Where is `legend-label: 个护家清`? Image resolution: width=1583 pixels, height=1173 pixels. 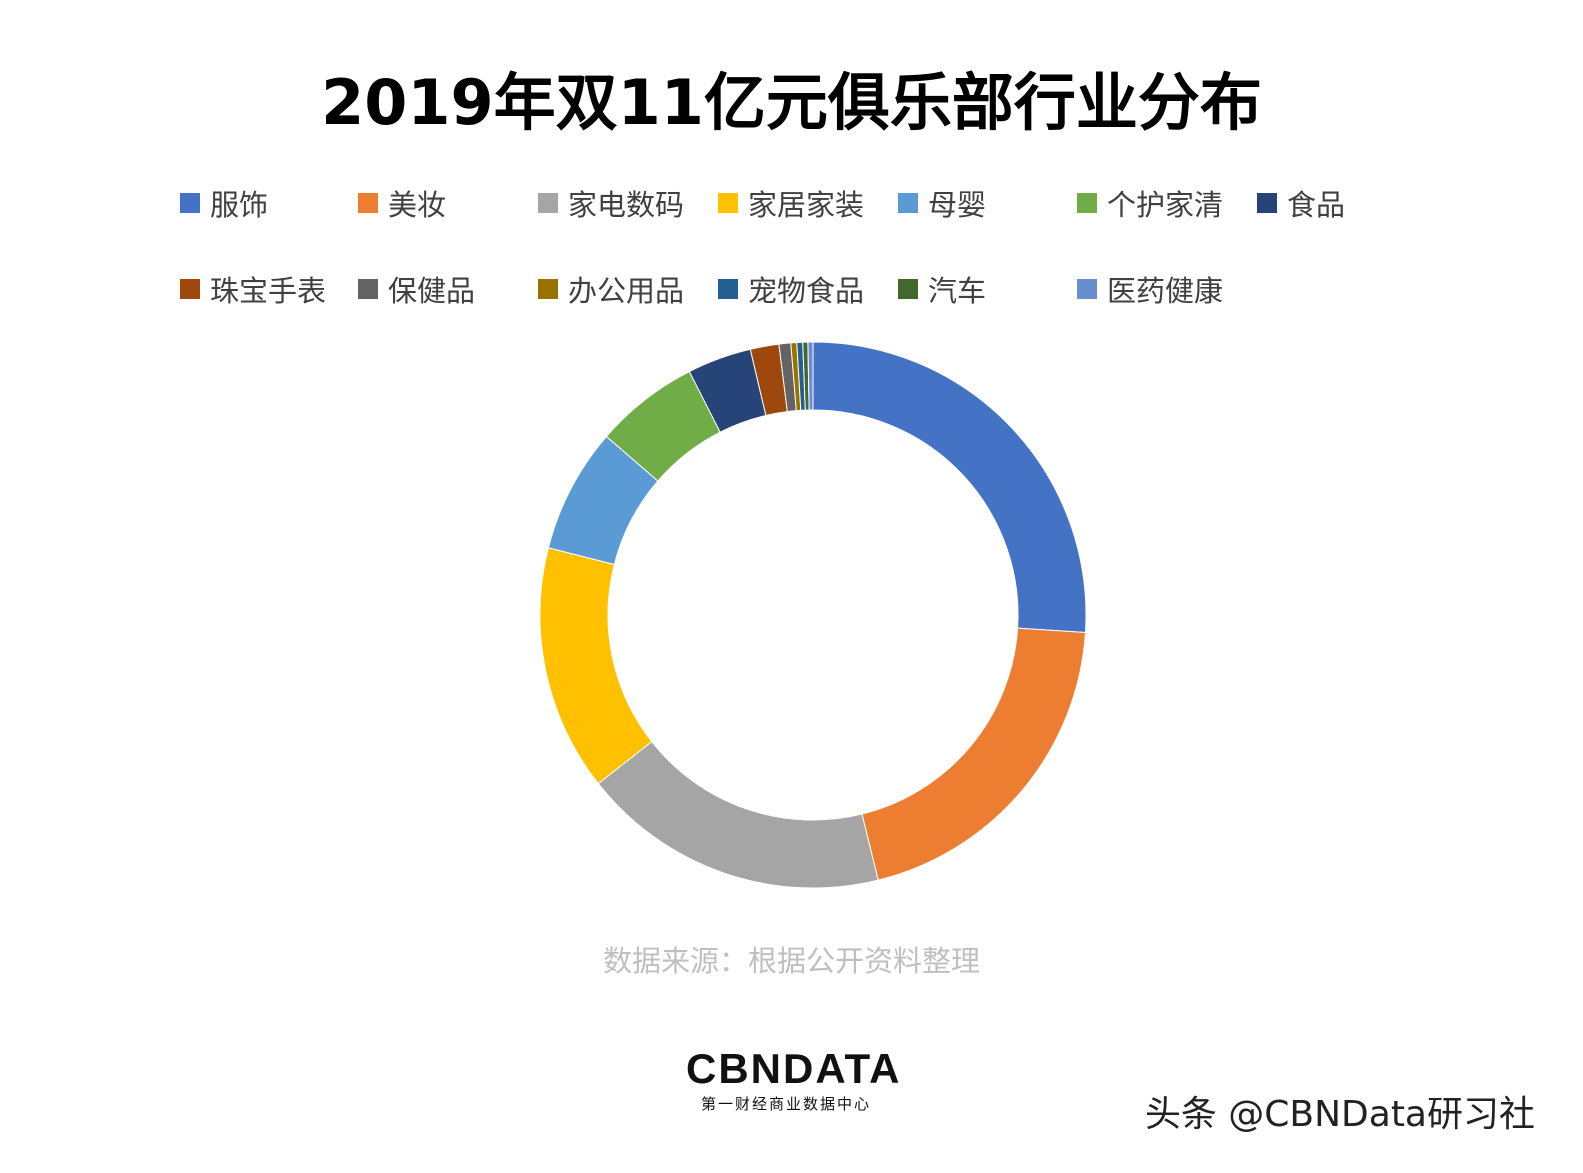 legend-label: 个护家清 is located at coordinates (1165, 205).